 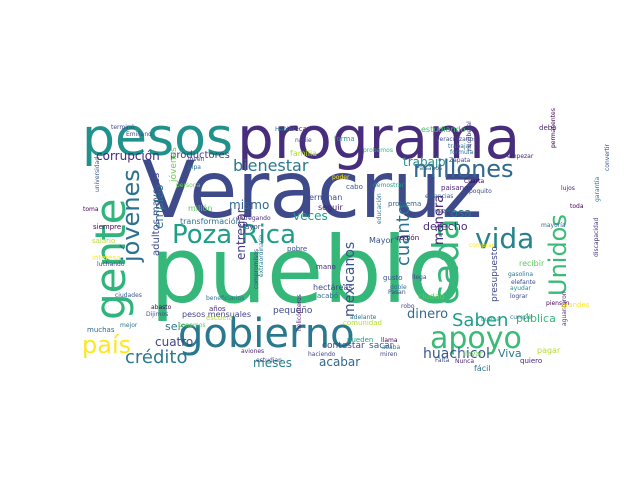 What do you see at coordinates (91, 209) in the screenshot?
I see `word: toma` at bounding box center [91, 209].